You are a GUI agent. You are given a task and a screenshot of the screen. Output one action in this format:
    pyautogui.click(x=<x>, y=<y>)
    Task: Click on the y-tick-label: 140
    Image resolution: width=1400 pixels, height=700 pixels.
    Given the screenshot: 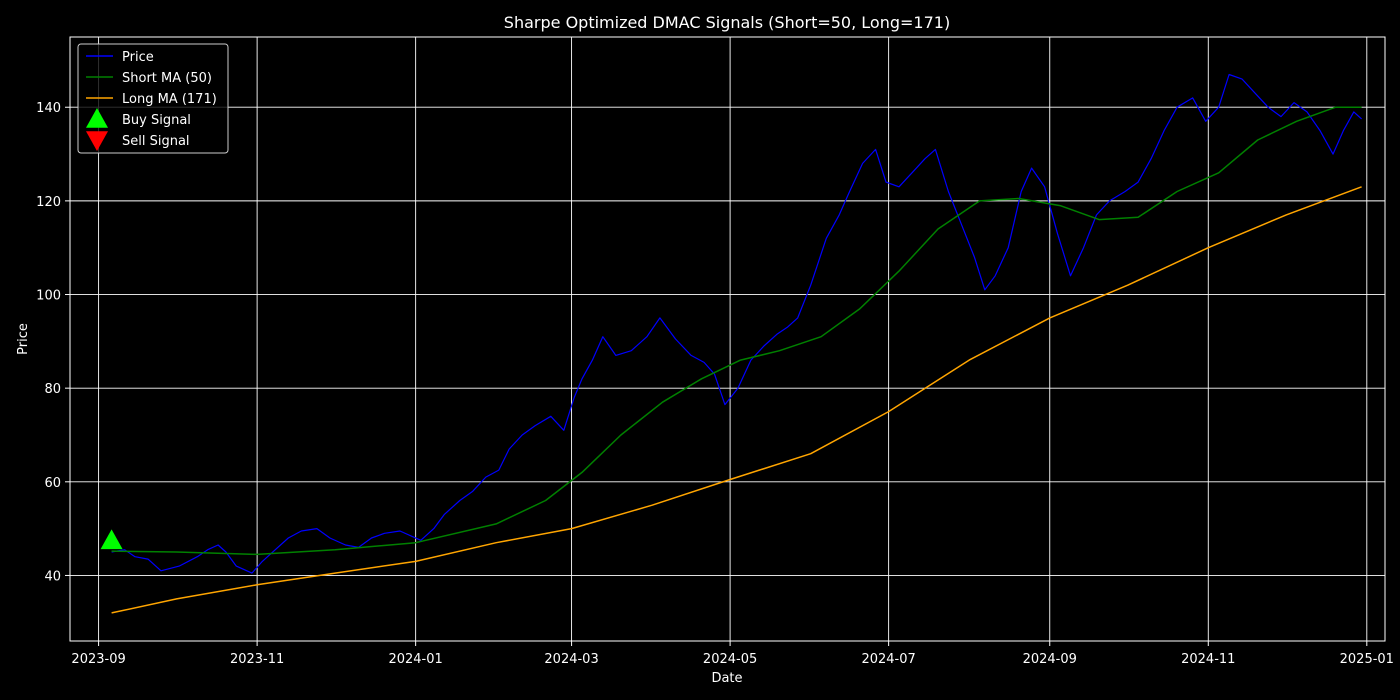 What is the action you would take?
    pyautogui.click(x=48, y=108)
    